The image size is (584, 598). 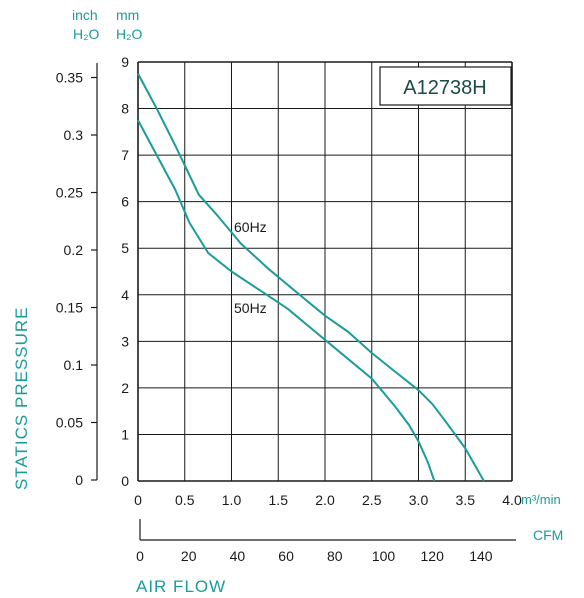 What do you see at coordinates (85, 15) in the screenshot?
I see `y-inch-unit-line1: inch` at bounding box center [85, 15].